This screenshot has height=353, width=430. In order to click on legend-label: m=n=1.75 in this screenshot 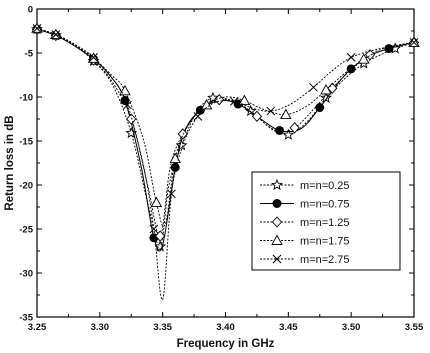, I will do `click(325, 242)`.